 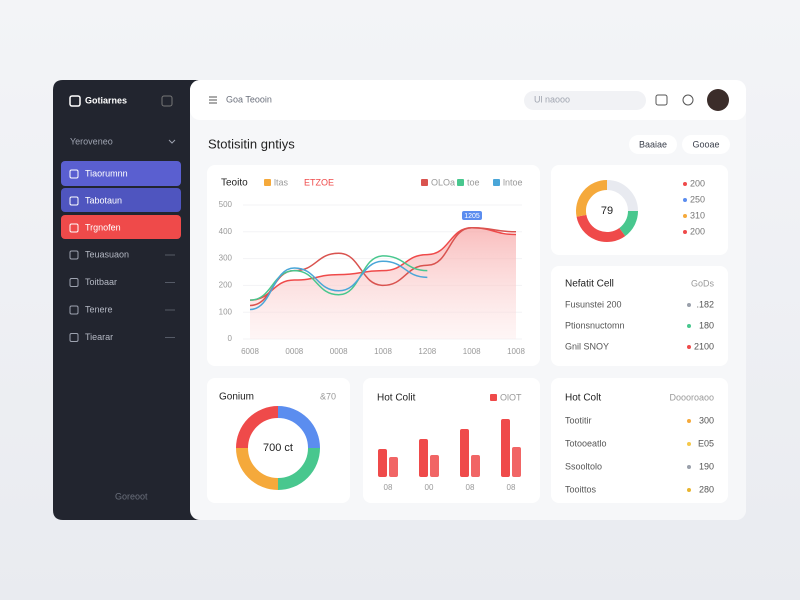 What do you see at coordinates (234, 183) in the screenshot?
I see `card-title: Teoito` at bounding box center [234, 183].